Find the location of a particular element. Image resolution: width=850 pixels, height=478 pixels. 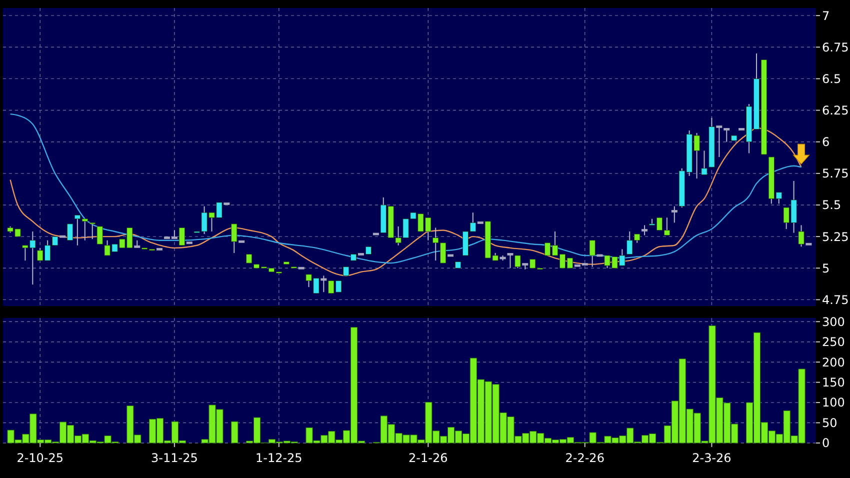

y-tick-label: 6.75 is located at coordinates (835, 47).